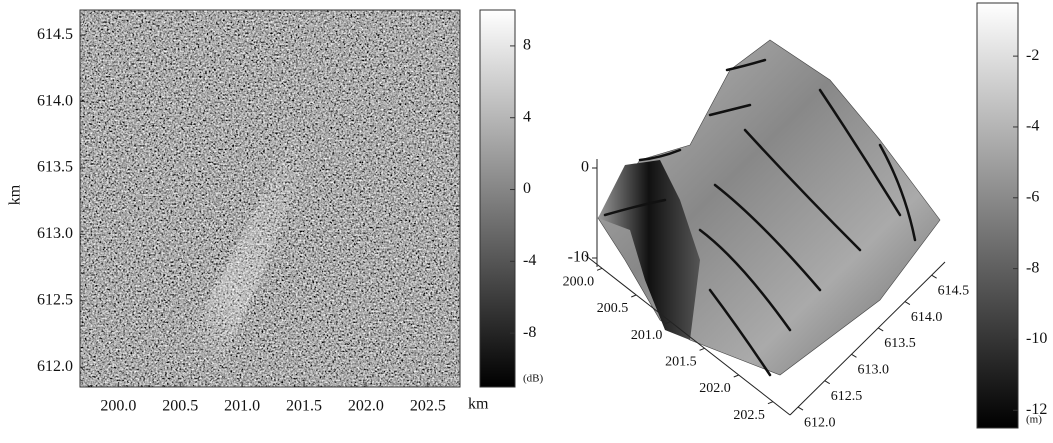 The image size is (1053, 443). I want to click on z-tick-label: 0, so click(585, 167).